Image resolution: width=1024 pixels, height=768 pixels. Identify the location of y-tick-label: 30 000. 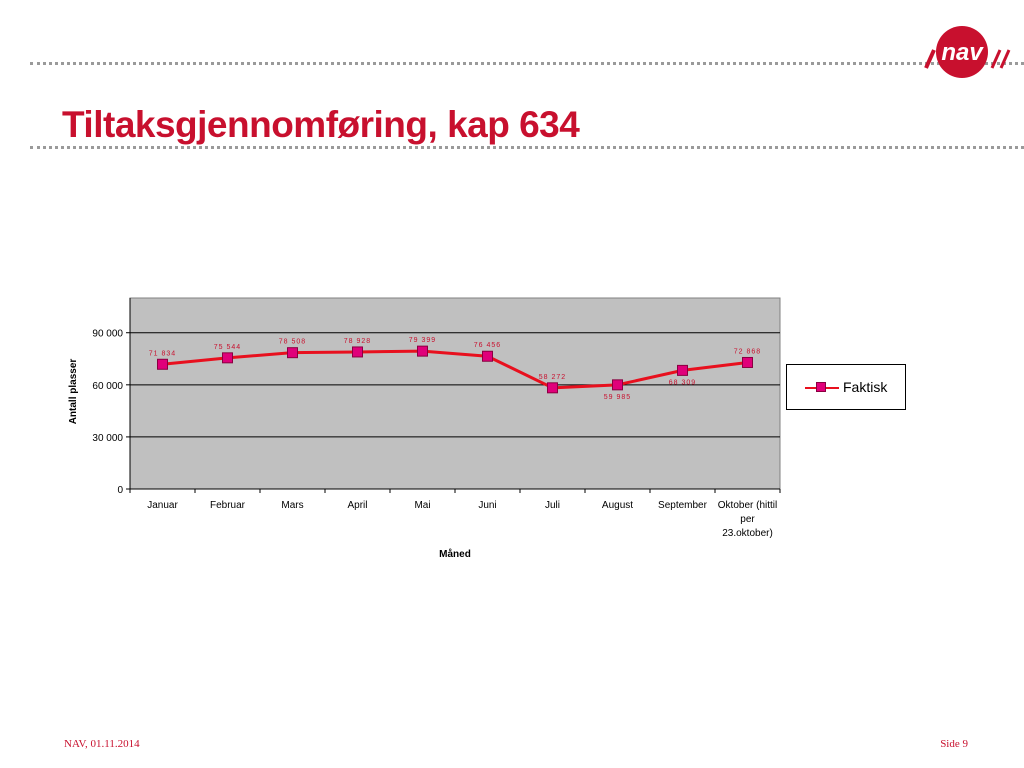
(107, 438).